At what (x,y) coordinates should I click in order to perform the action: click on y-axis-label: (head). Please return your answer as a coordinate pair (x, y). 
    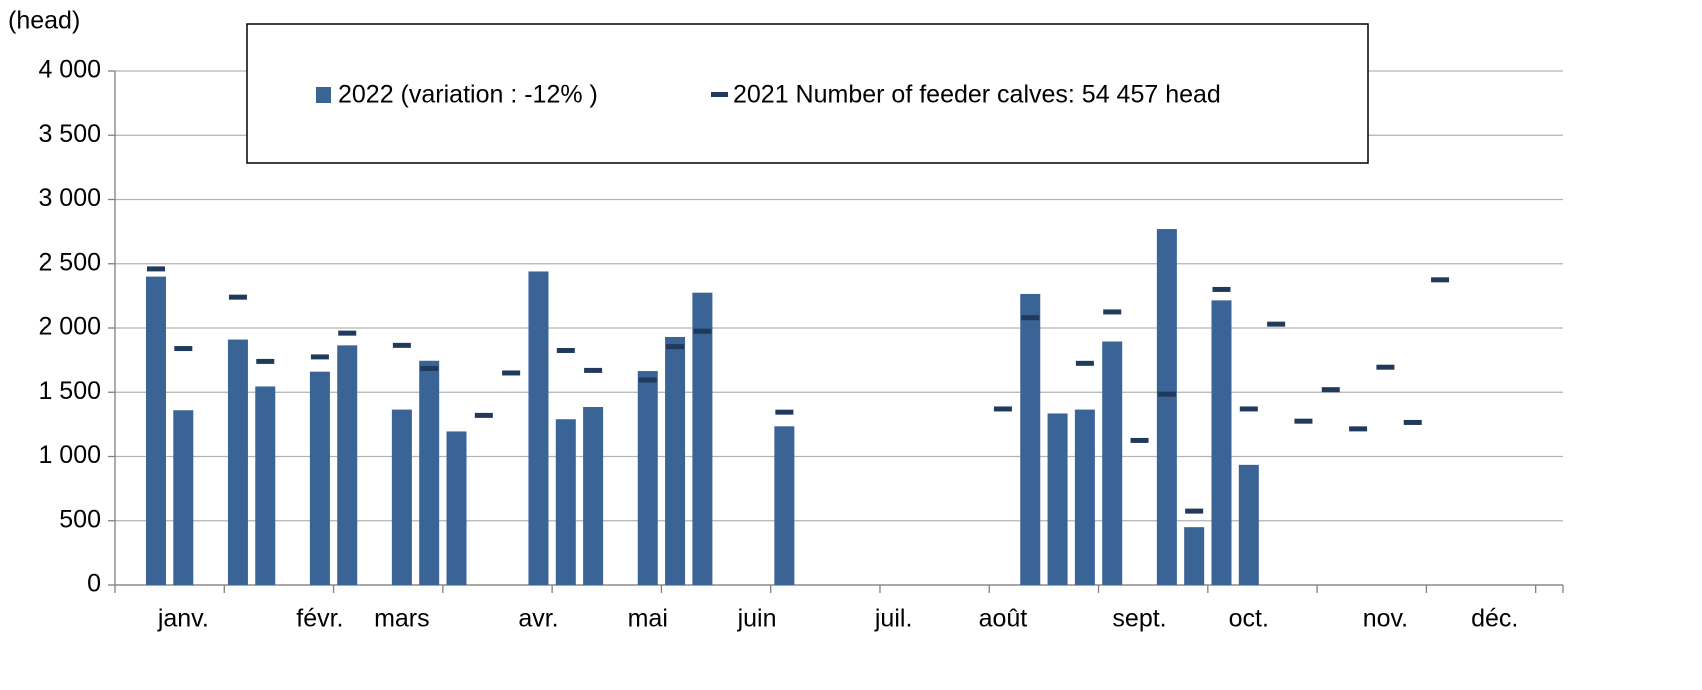
    Looking at the image, I should click on (44, 21).